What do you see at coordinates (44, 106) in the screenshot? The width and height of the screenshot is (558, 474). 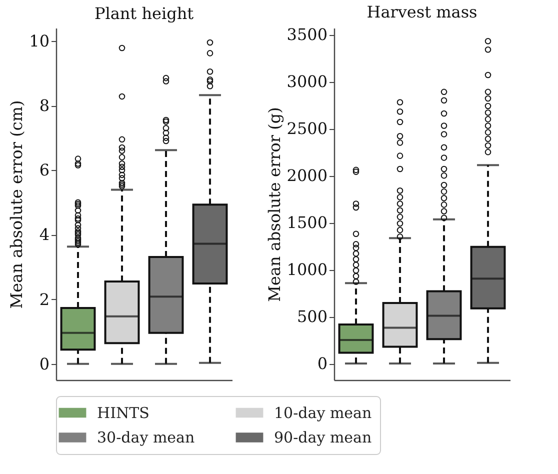 I see `y-tick-label: 8` at bounding box center [44, 106].